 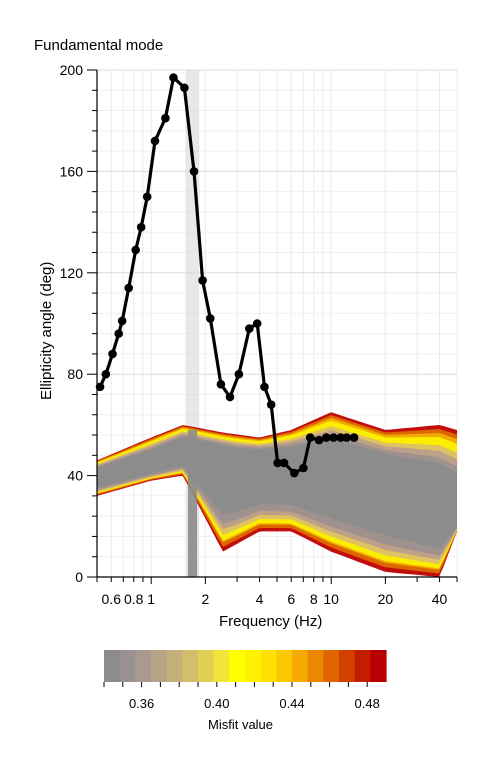 I want to click on y-tick-label: 120, so click(x=72, y=273).